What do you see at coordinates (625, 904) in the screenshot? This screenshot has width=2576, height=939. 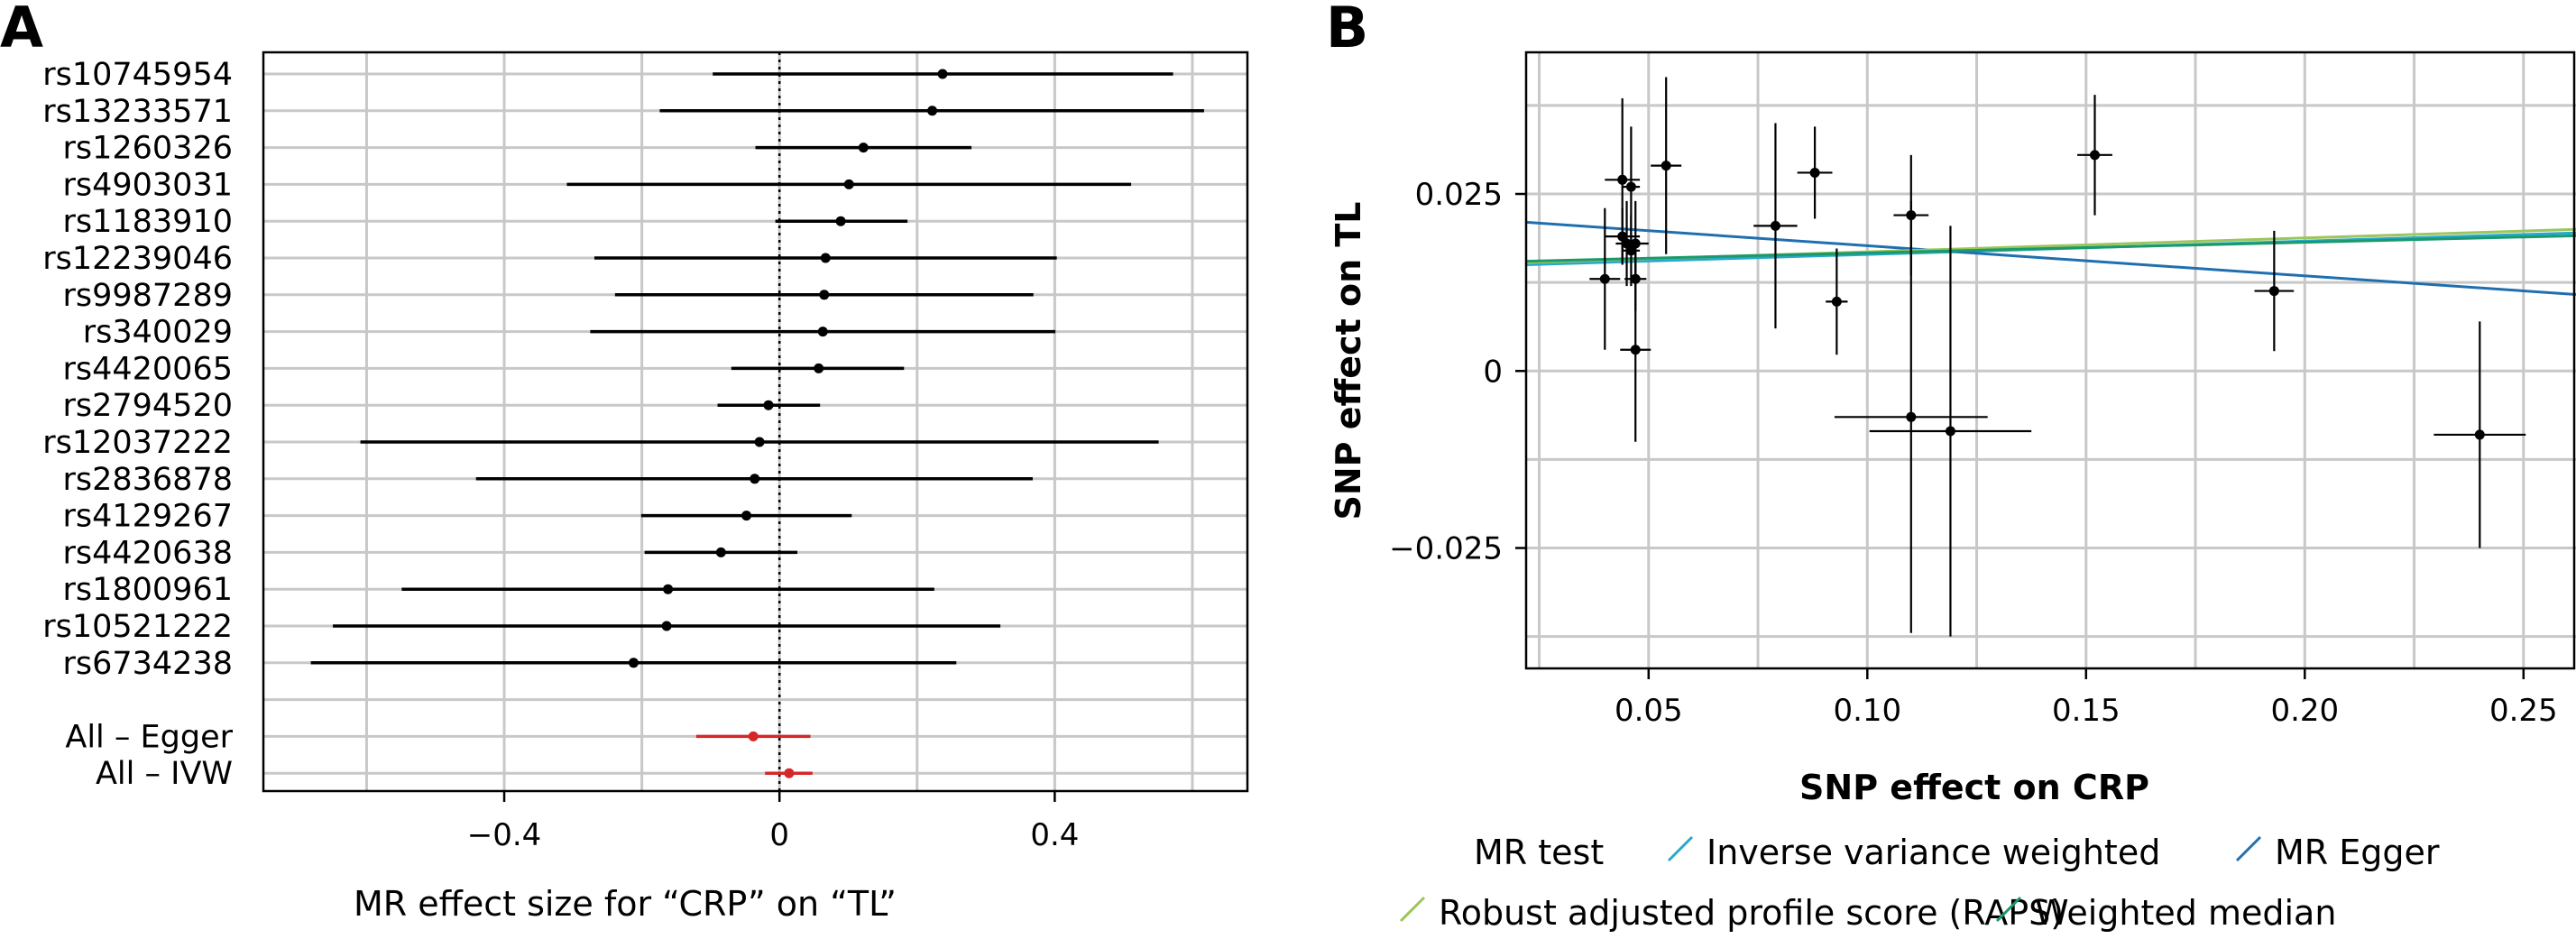 I see `forest-plot-x-axis-title: MR effect size for “CRP” on “TL”` at bounding box center [625, 904].